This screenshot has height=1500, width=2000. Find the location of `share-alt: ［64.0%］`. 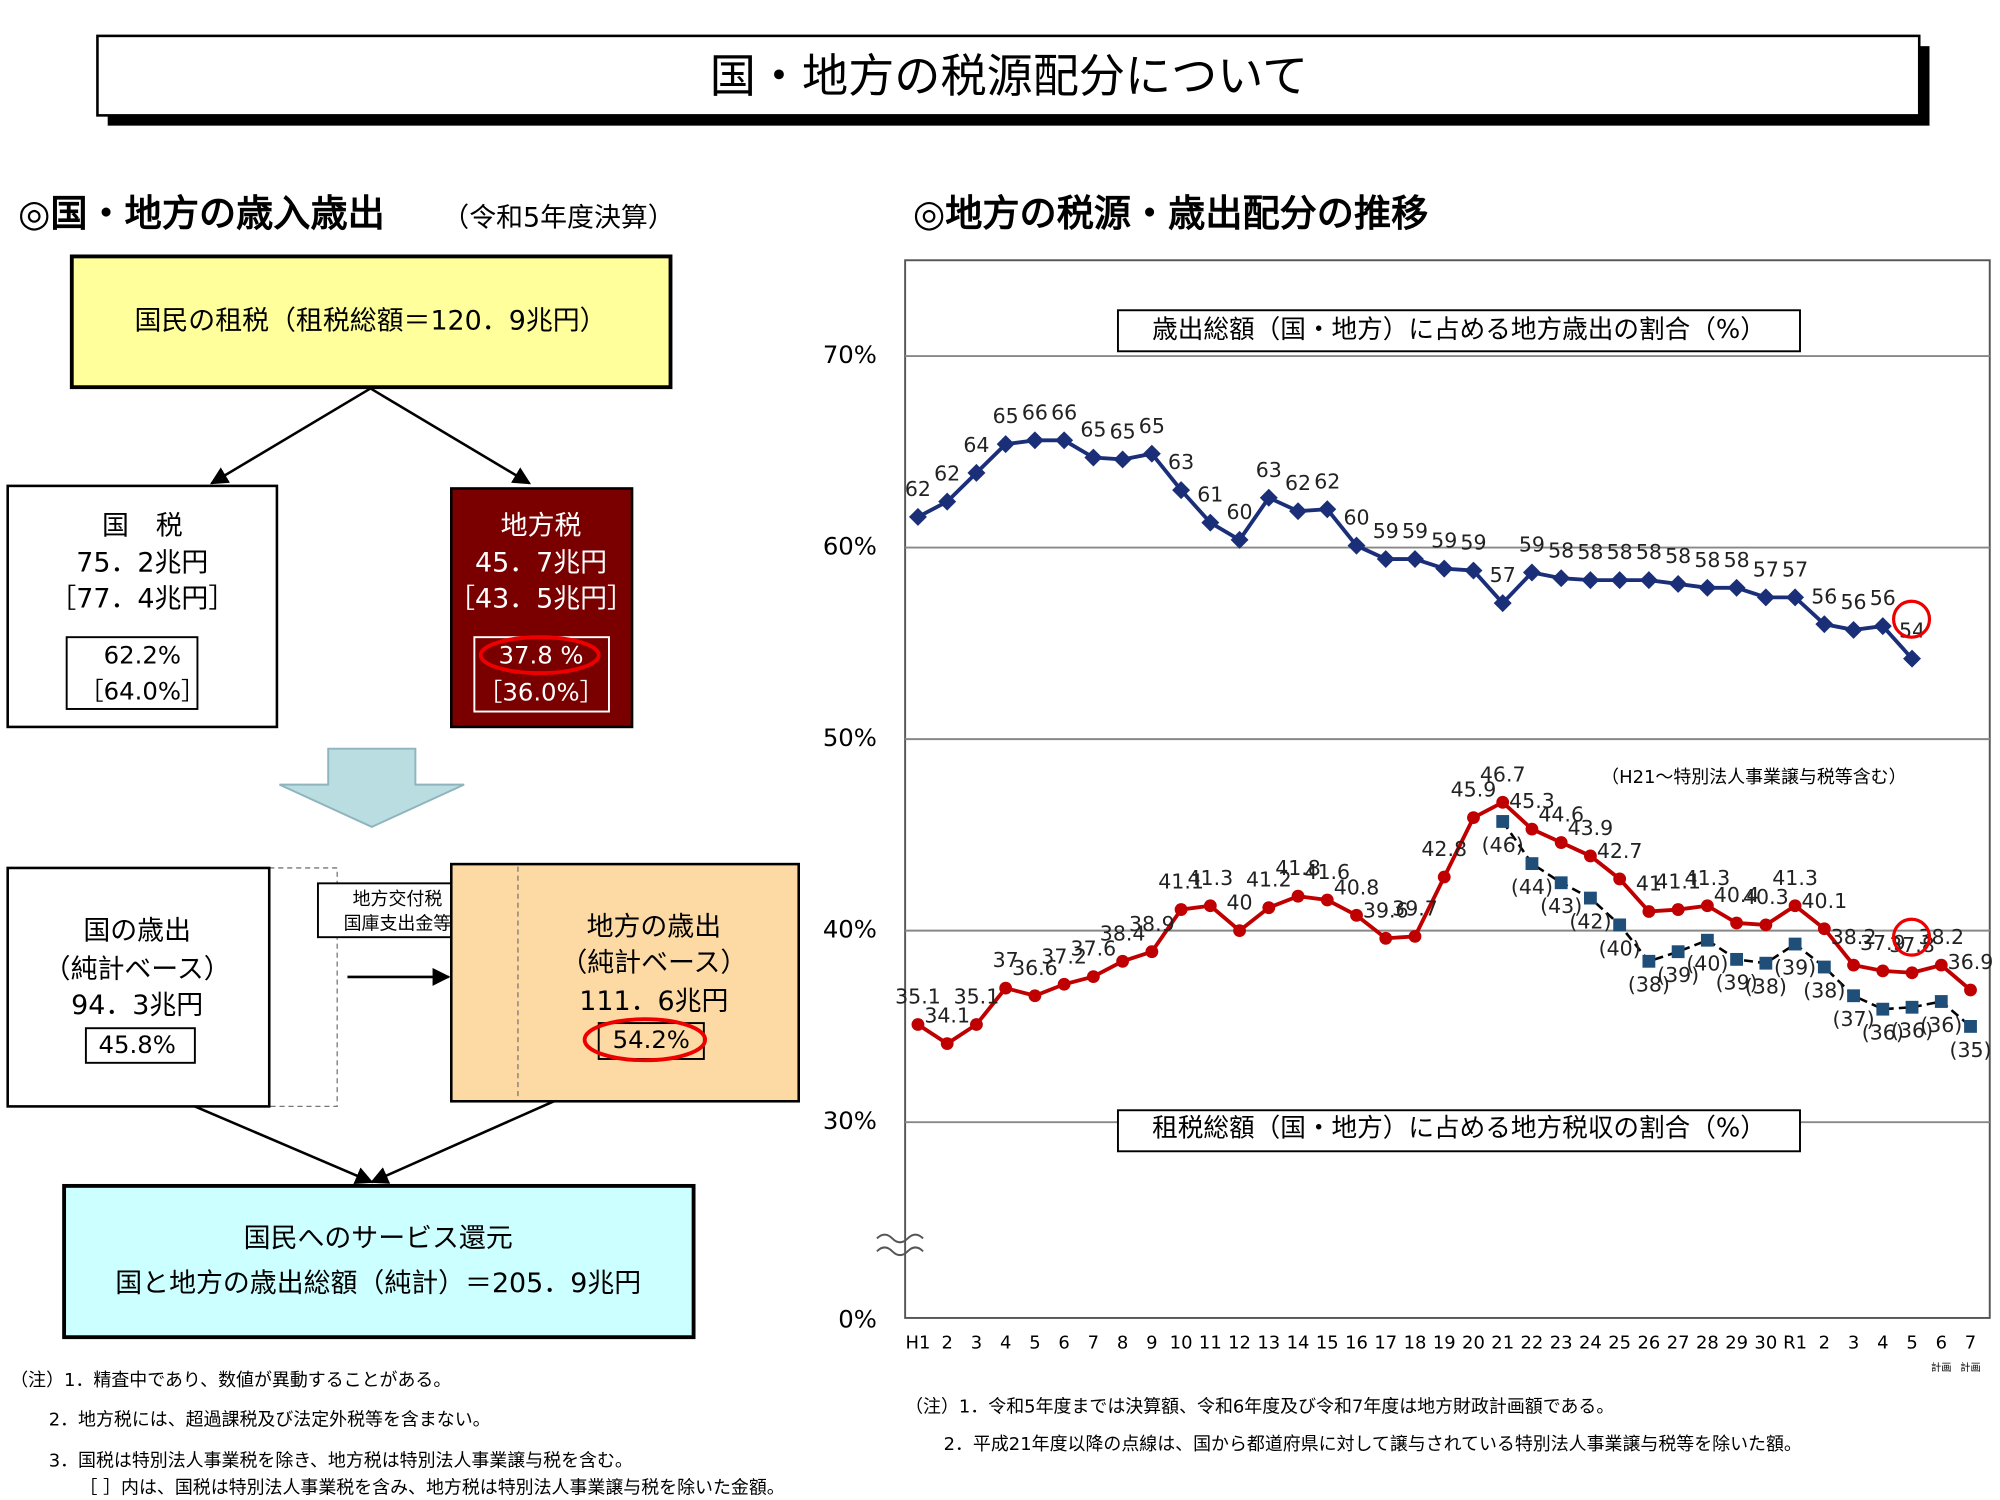

share-alt: ［64.0%］ is located at coordinates (142, 690).